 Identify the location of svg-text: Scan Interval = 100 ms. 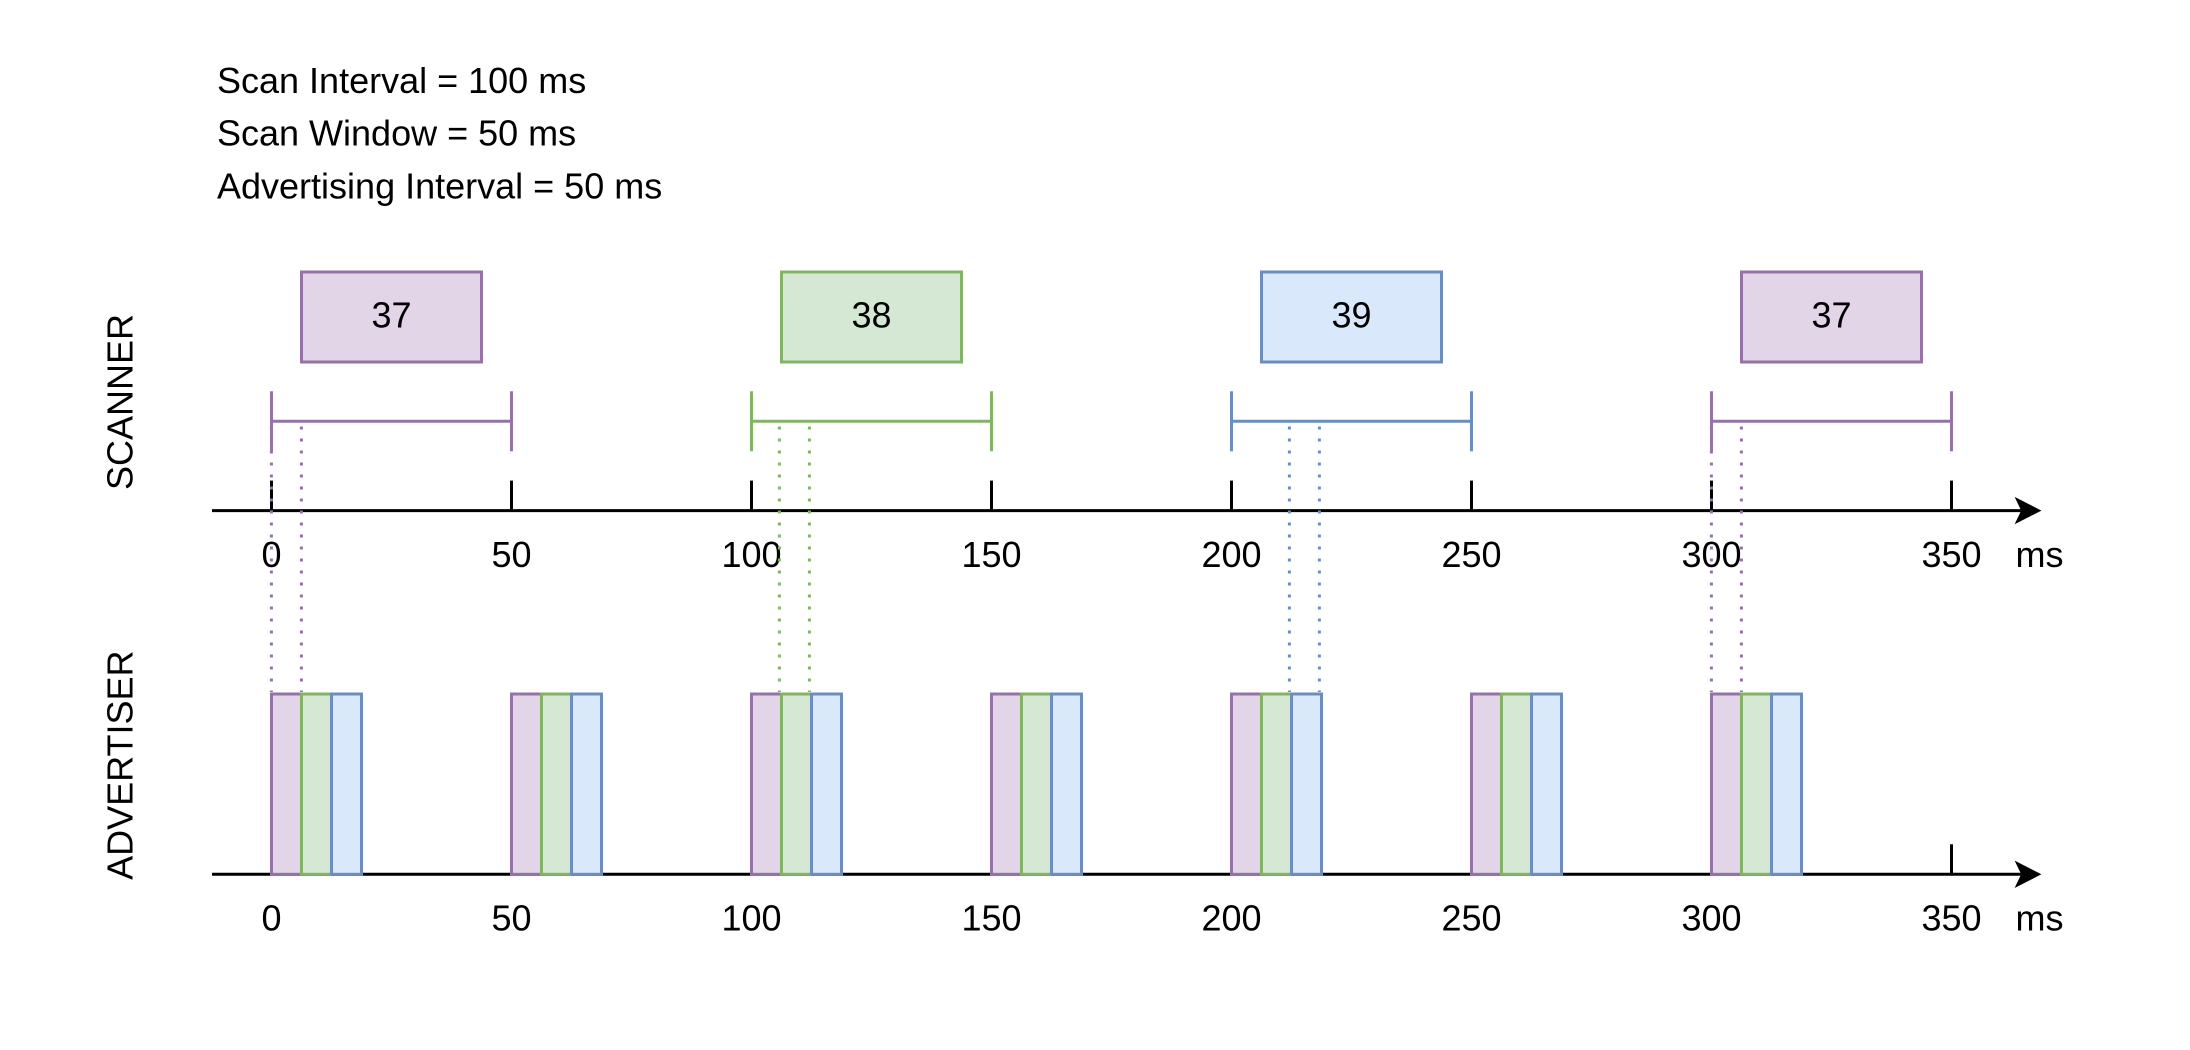
(401, 80).